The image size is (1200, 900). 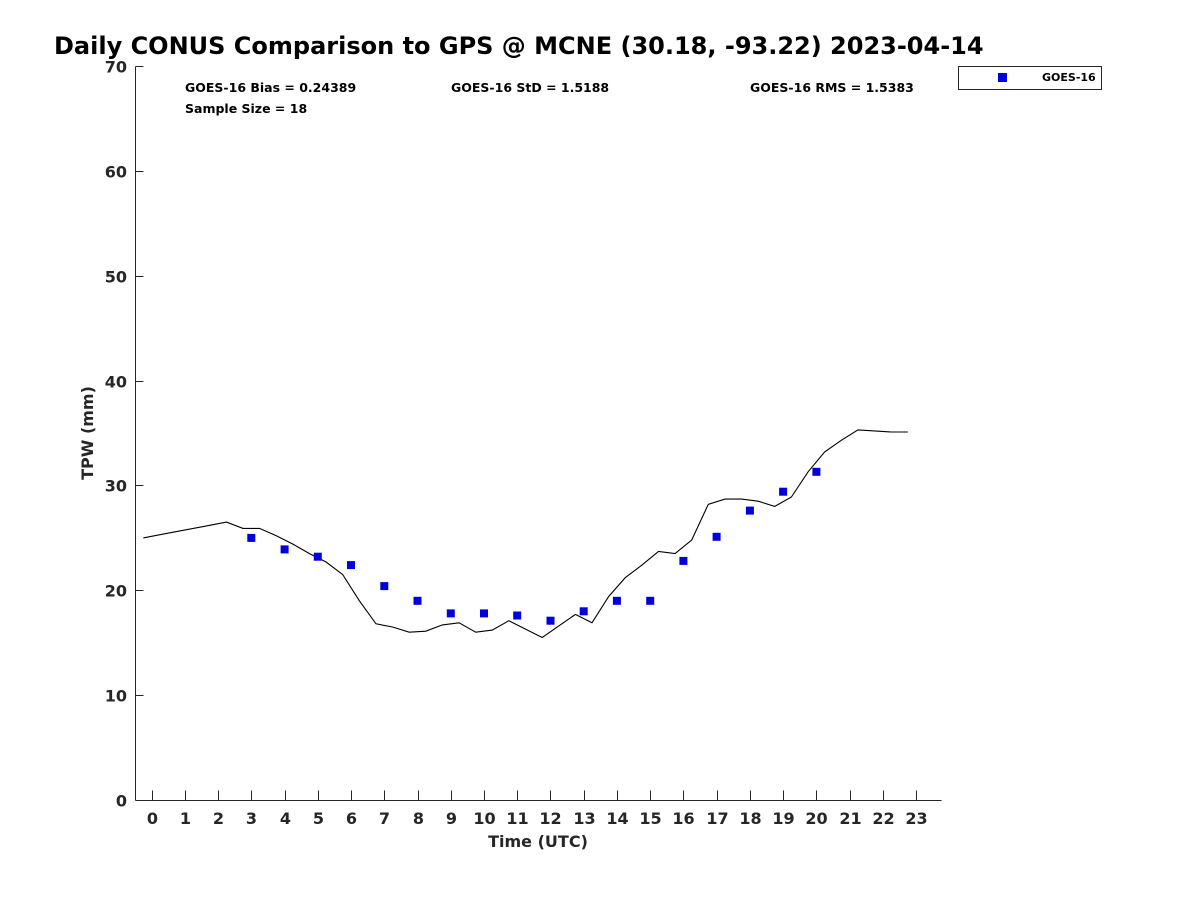 I want to click on gps-reference-line, so click(x=525, y=534).